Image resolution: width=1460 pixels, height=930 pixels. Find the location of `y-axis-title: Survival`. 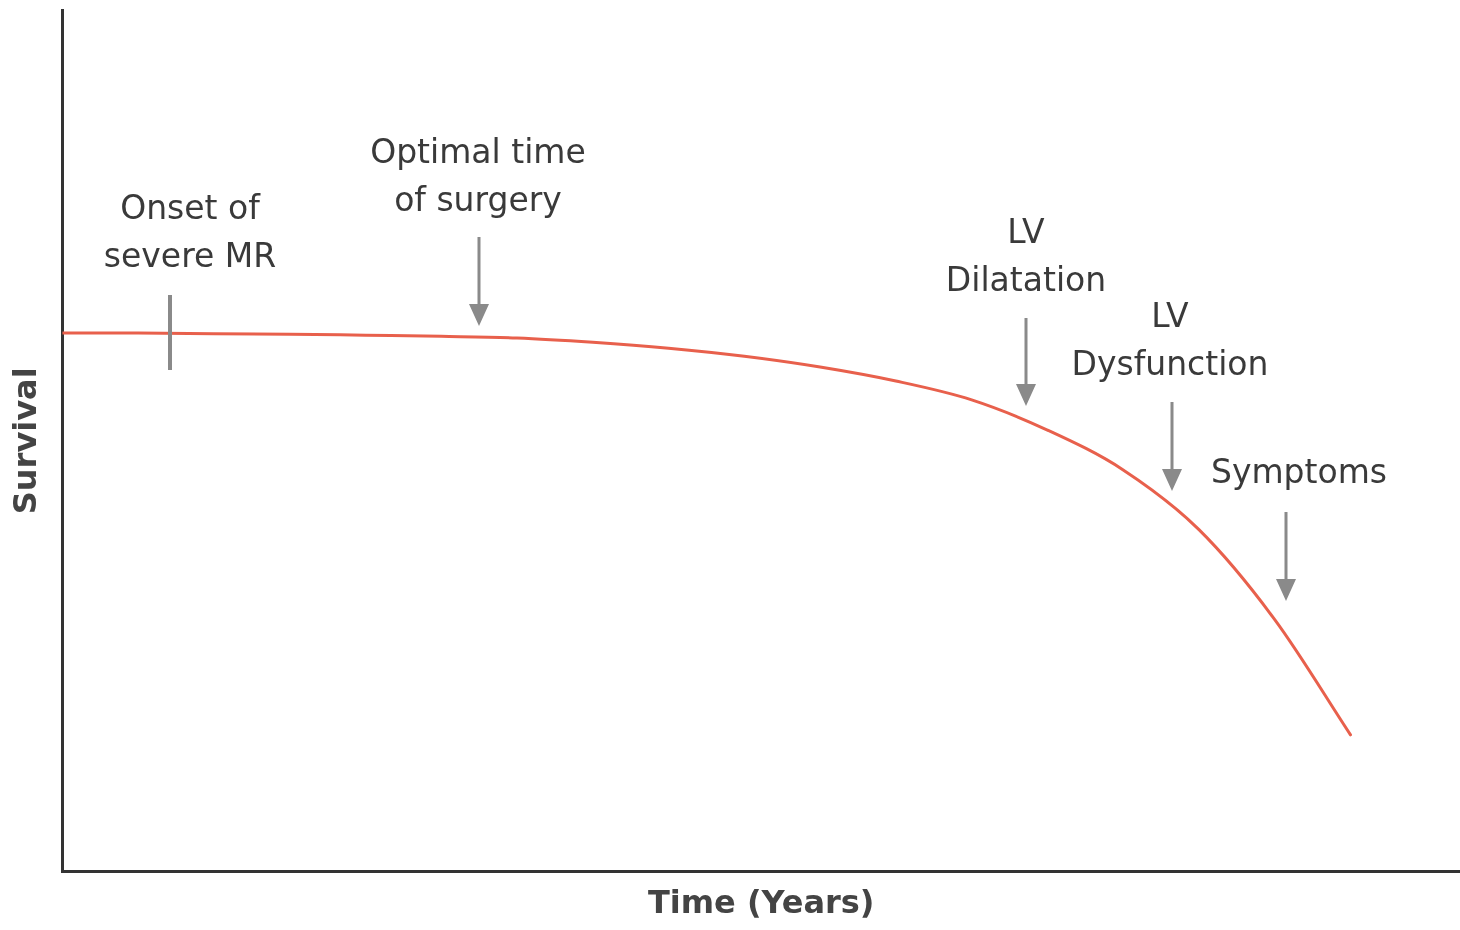

y-axis-title: Survival is located at coordinates (24, 441).